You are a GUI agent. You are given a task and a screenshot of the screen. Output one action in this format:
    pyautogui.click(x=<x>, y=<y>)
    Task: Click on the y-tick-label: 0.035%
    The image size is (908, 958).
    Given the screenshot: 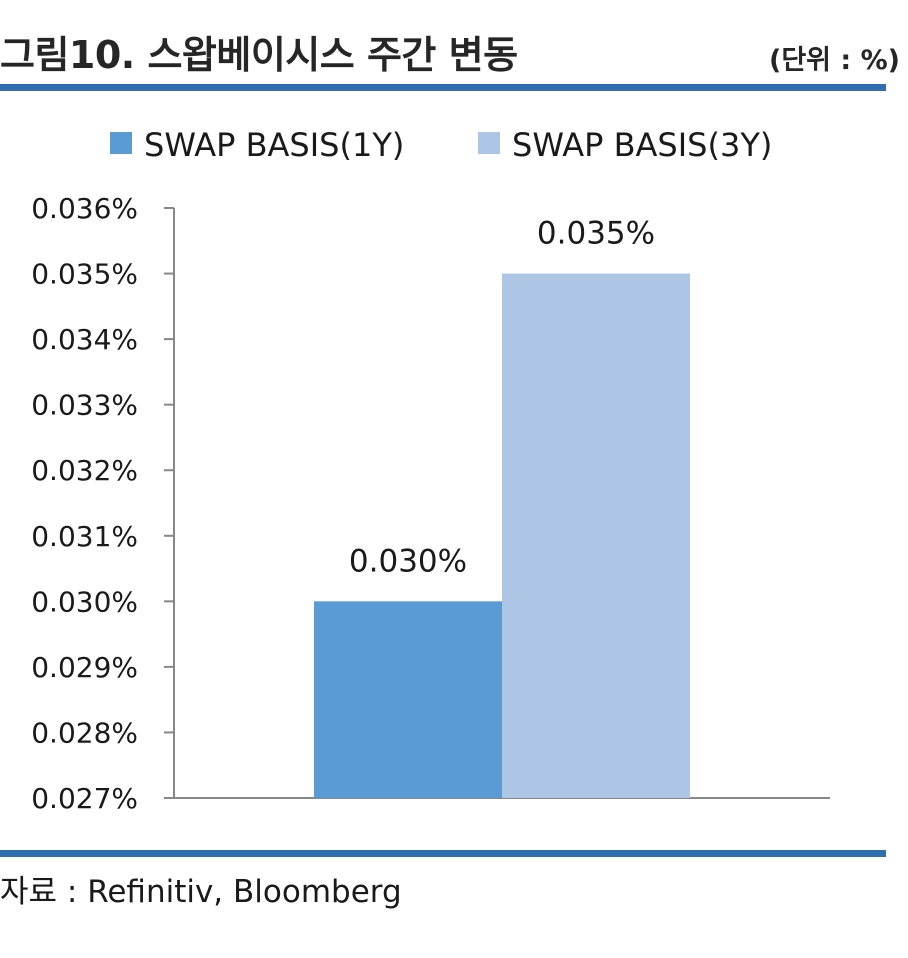 What is the action you would take?
    pyautogui.click(x=84, y=274)
    